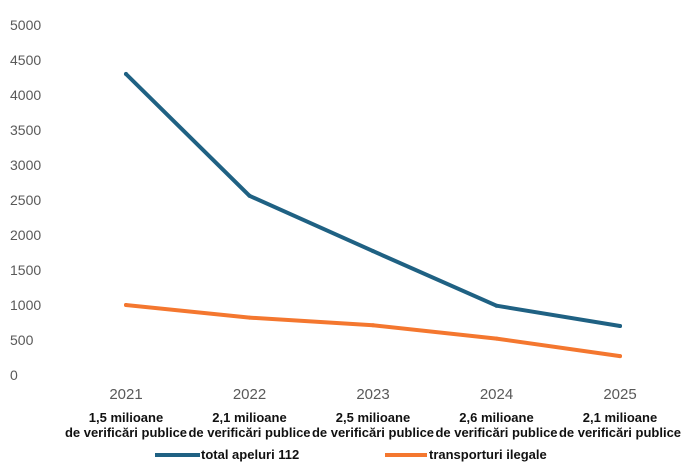  I want to click on series-2-point-2024, so click(496, 338).